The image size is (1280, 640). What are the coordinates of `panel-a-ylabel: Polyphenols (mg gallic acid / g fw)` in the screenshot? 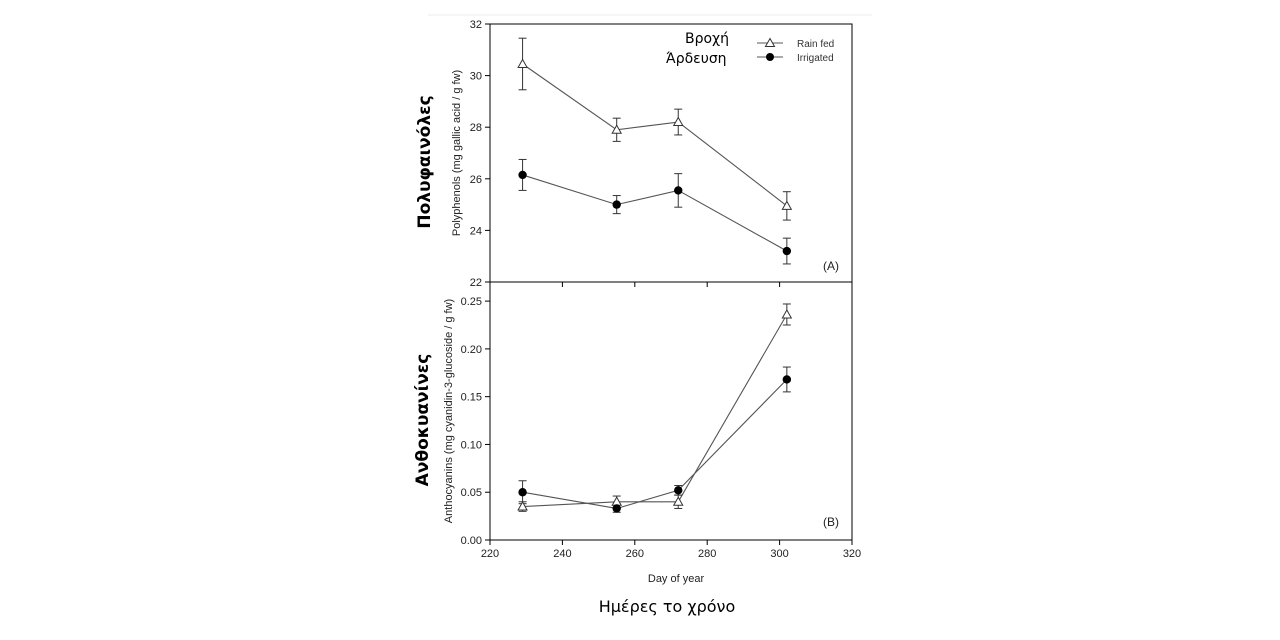 It's located at (457, 153).